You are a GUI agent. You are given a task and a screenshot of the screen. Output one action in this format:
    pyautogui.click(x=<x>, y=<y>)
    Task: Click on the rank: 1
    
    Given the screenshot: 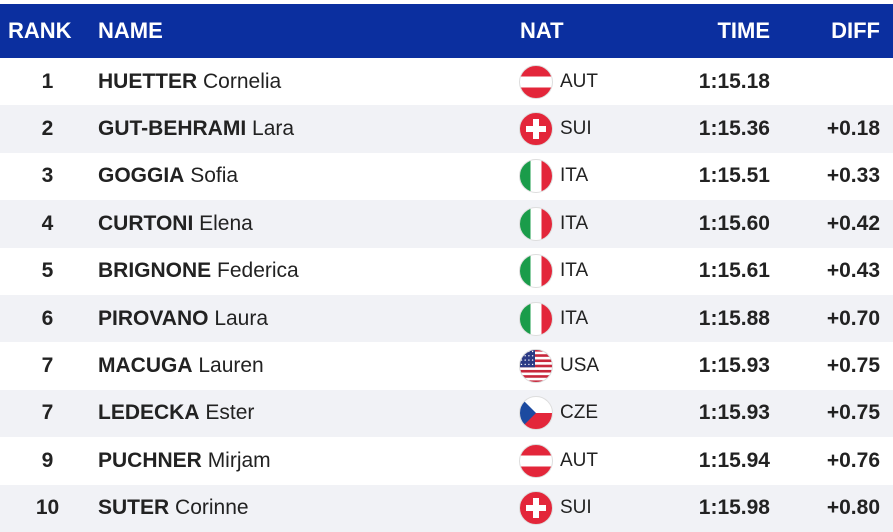 What is the action you would take?
    pyautogui.click(x=47, y=81)
    